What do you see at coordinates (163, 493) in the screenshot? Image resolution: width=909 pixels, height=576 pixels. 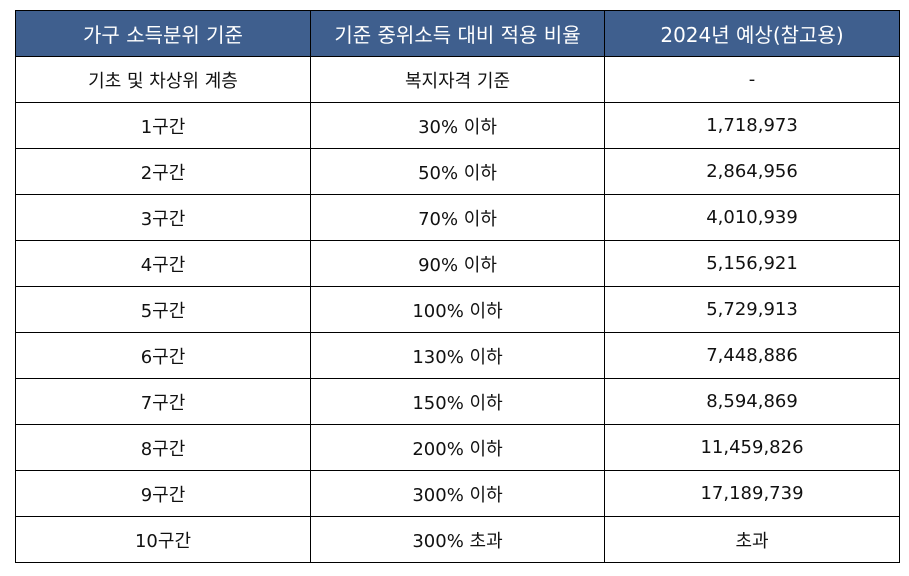 I see `bracket-cell: 9구간` at bounding box center [163, 493].